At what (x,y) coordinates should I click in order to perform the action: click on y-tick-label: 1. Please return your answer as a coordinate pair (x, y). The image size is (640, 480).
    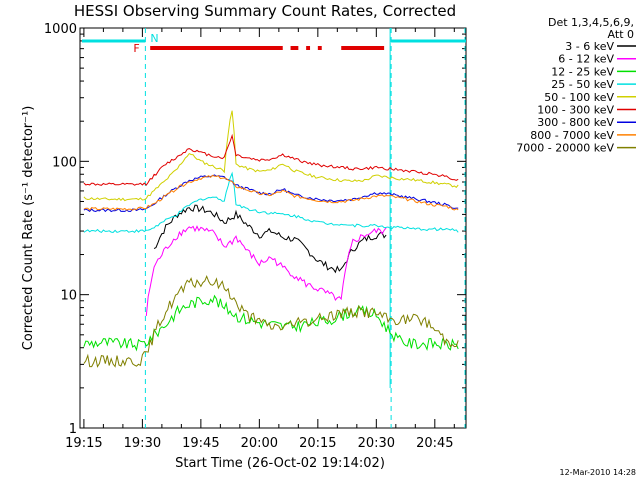
    Looking at the image, I should click on (73, 429).